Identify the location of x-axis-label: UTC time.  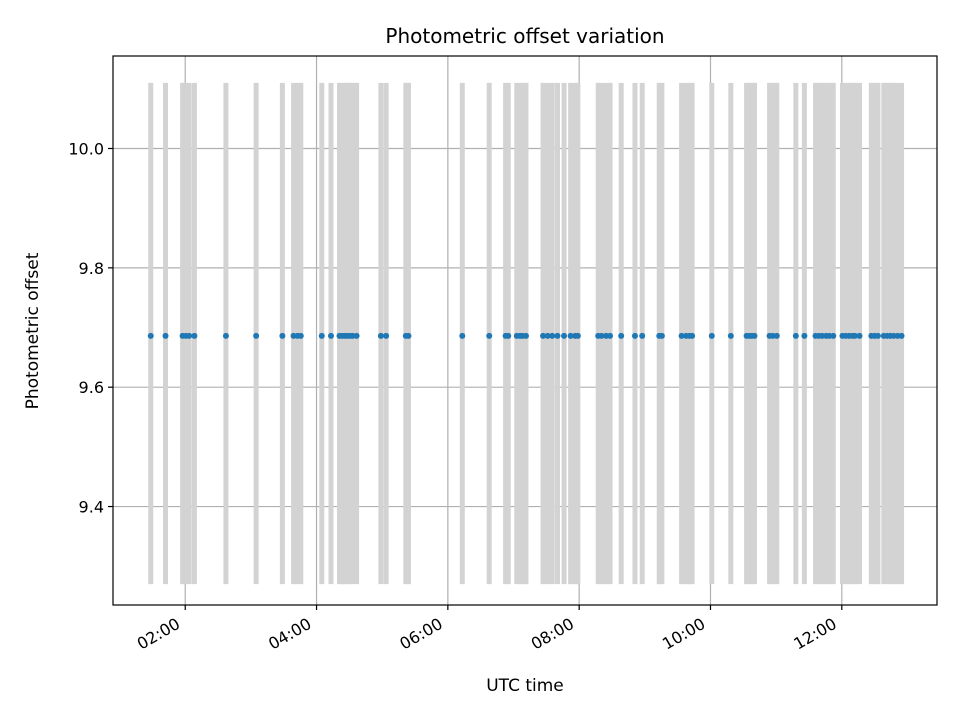
(525, 686).